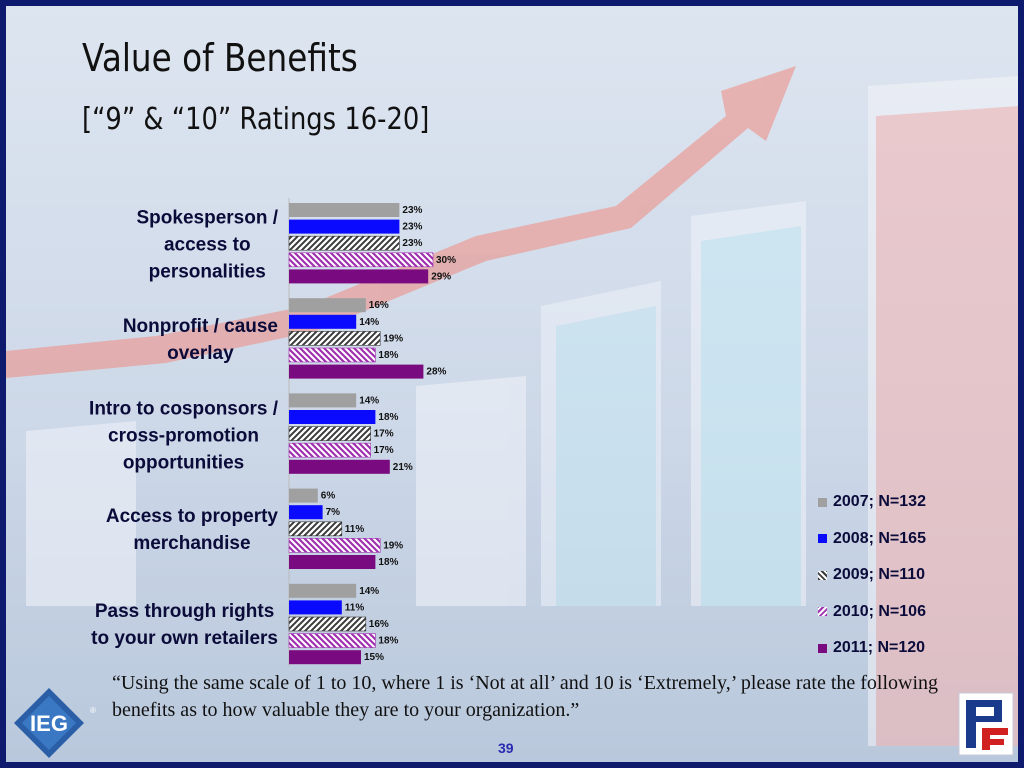 This screenshot has width=1024, height=768. What do you see at coordinates (315, 607) in the screenshot?
I see `bar-5-2008` at bounding box center [315, 607].